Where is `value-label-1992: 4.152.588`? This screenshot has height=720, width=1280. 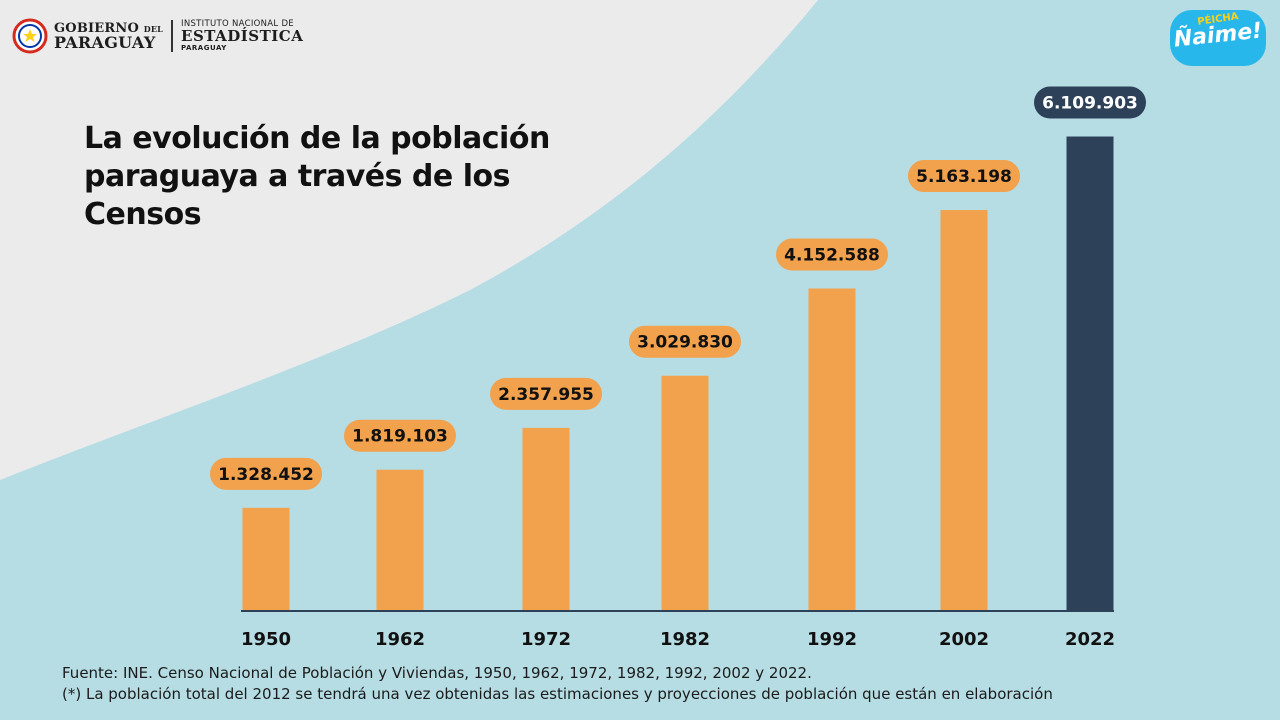 value-label-1992: 4.152.588 is located at coordinates (832, 256).